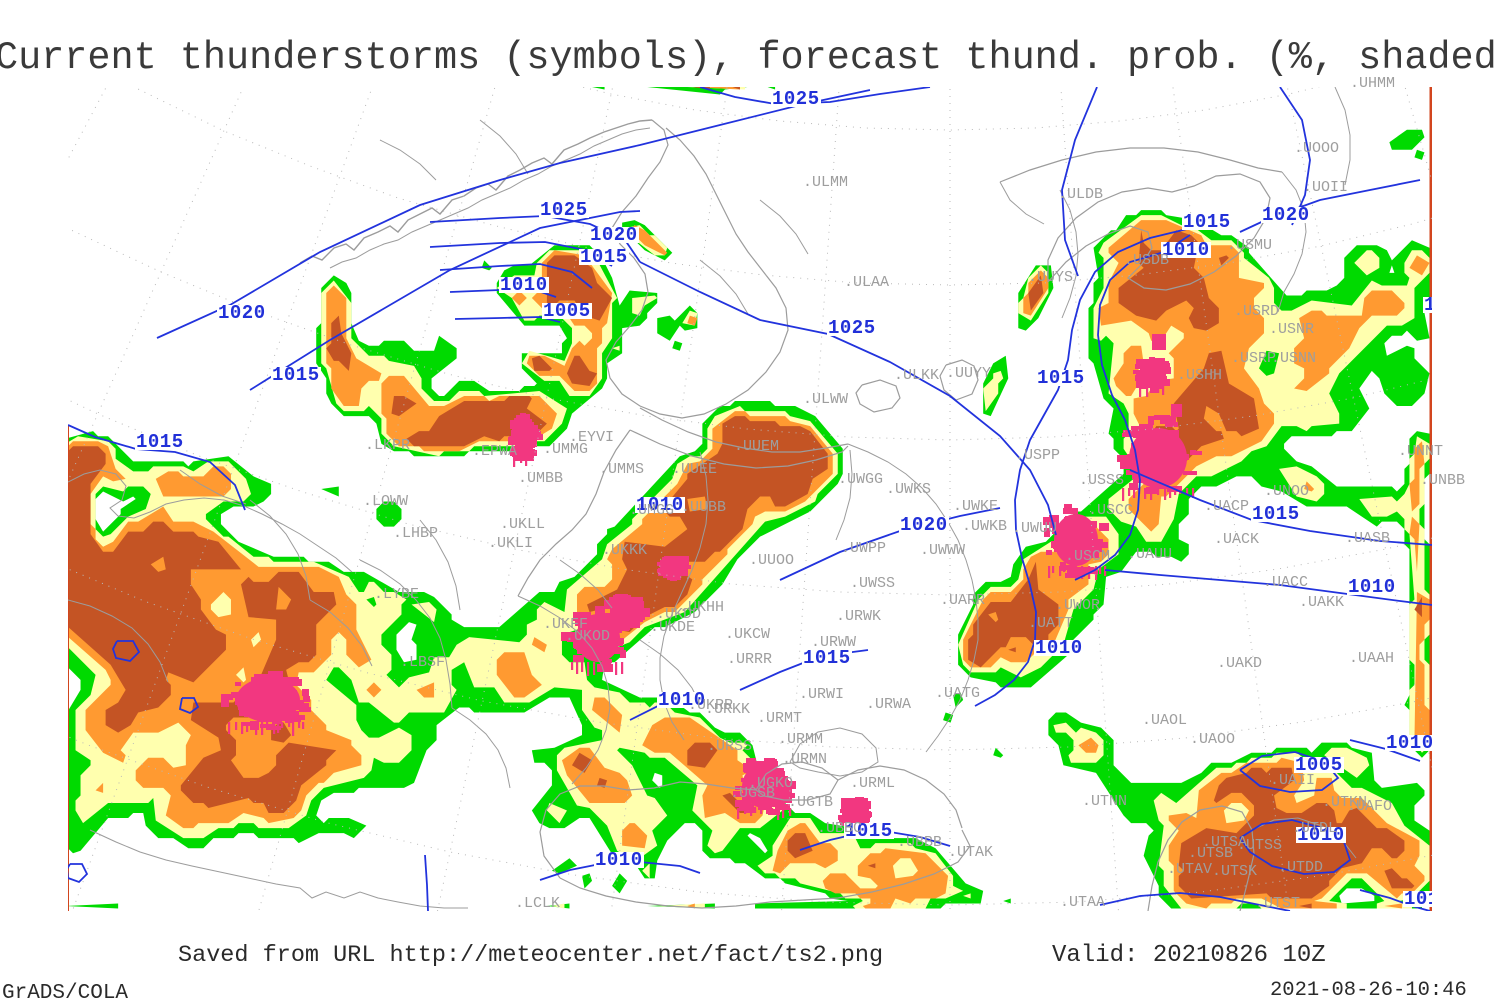 This screenshot has height=1000, width=1500. Describe the element at coordinates (1371, 658) in the screenshot. I see `svg-text: .UAAH` at that location.